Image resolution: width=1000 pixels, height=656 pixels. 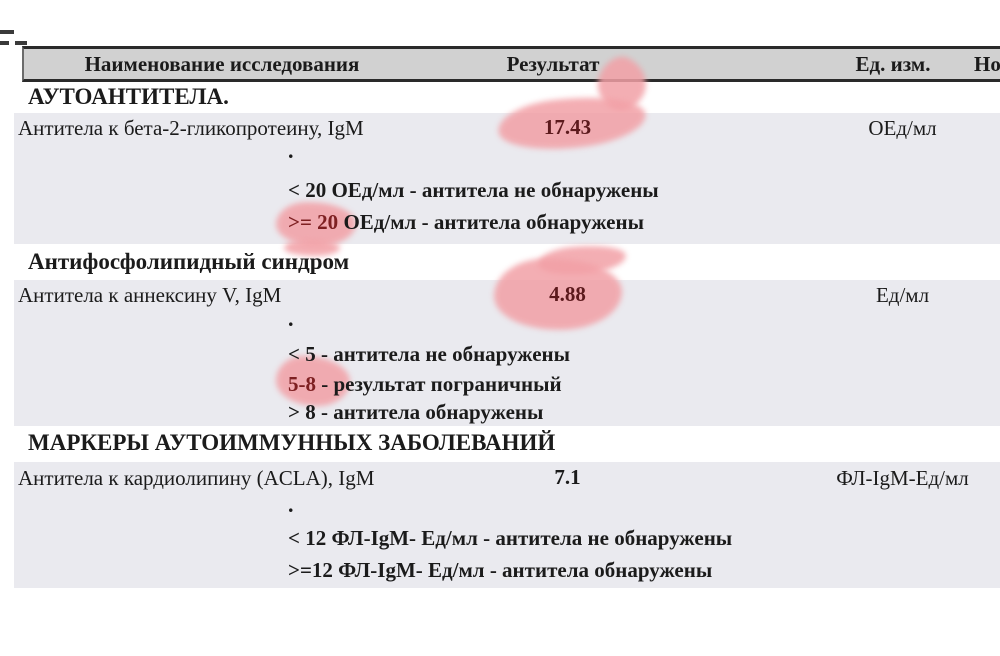 I want to click on test-name-cardiolipin: Антитела к кардиолипину (ACLA), IgM, so click(x=196, y=478).